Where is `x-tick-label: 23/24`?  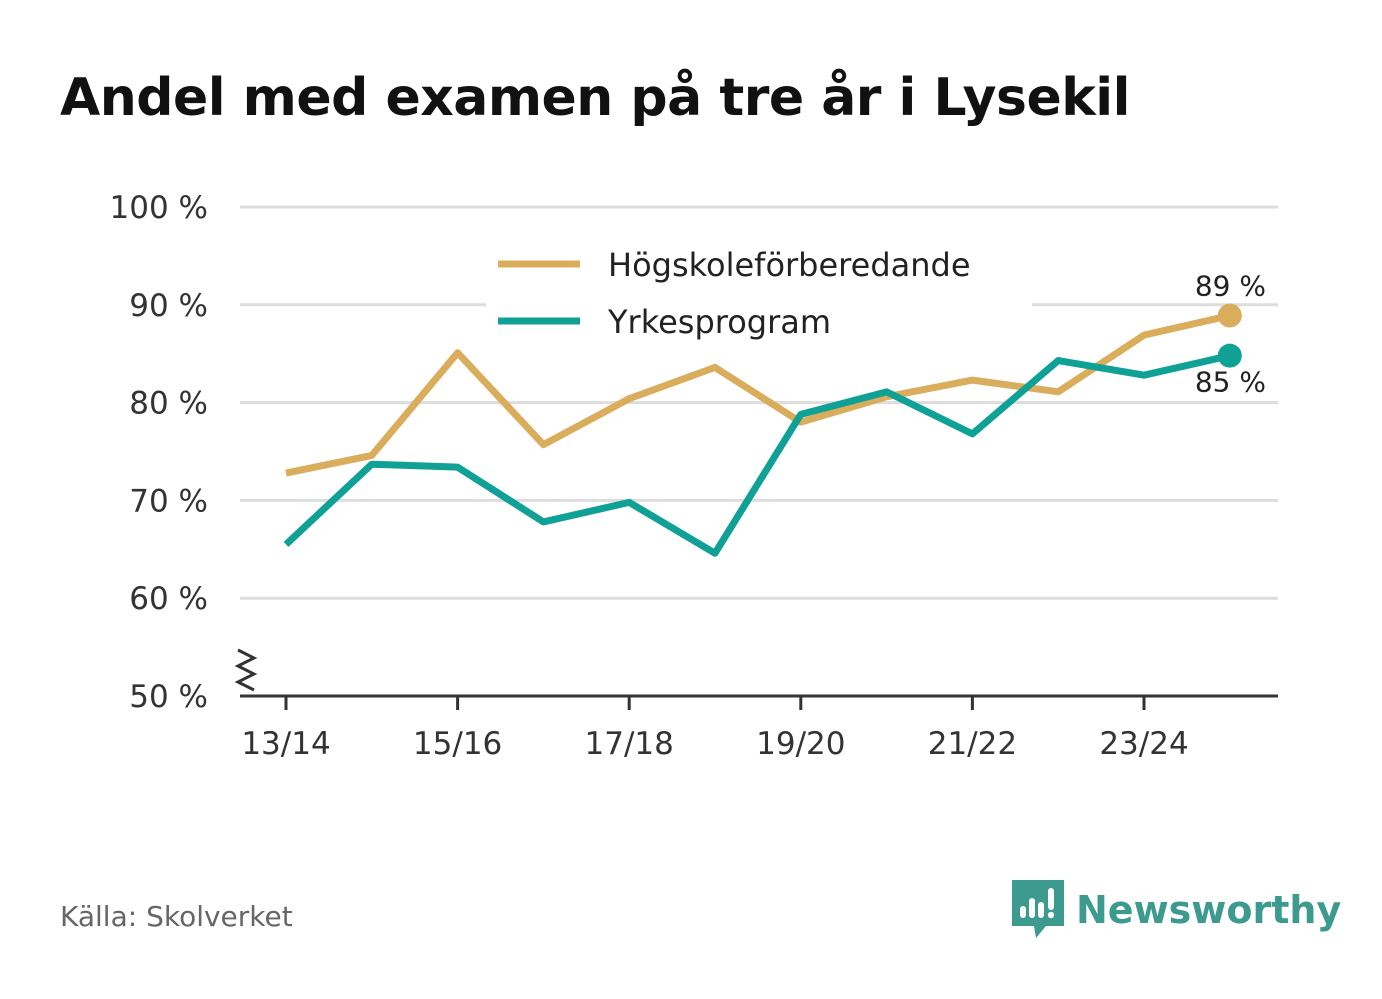
x-tick-label: 23/24 is located at coordinates (1143, 744).